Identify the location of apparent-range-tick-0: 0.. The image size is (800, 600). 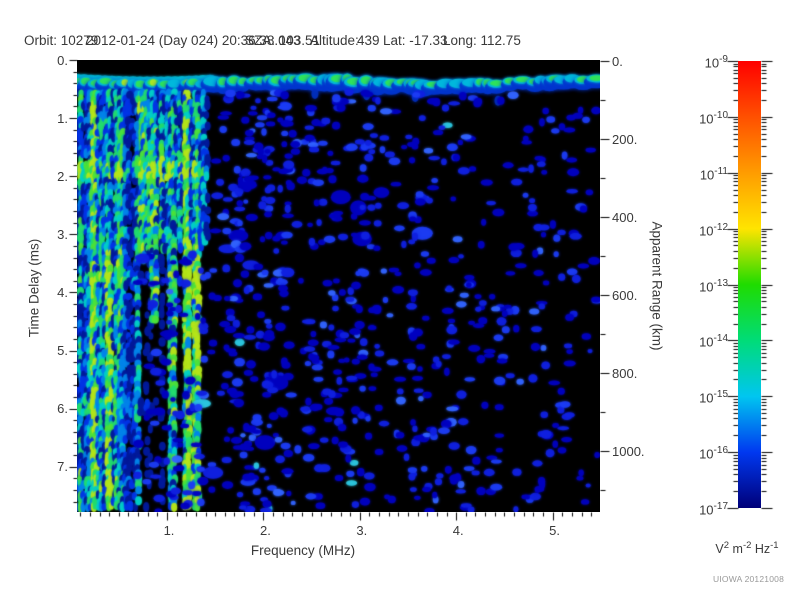
(617, 61).